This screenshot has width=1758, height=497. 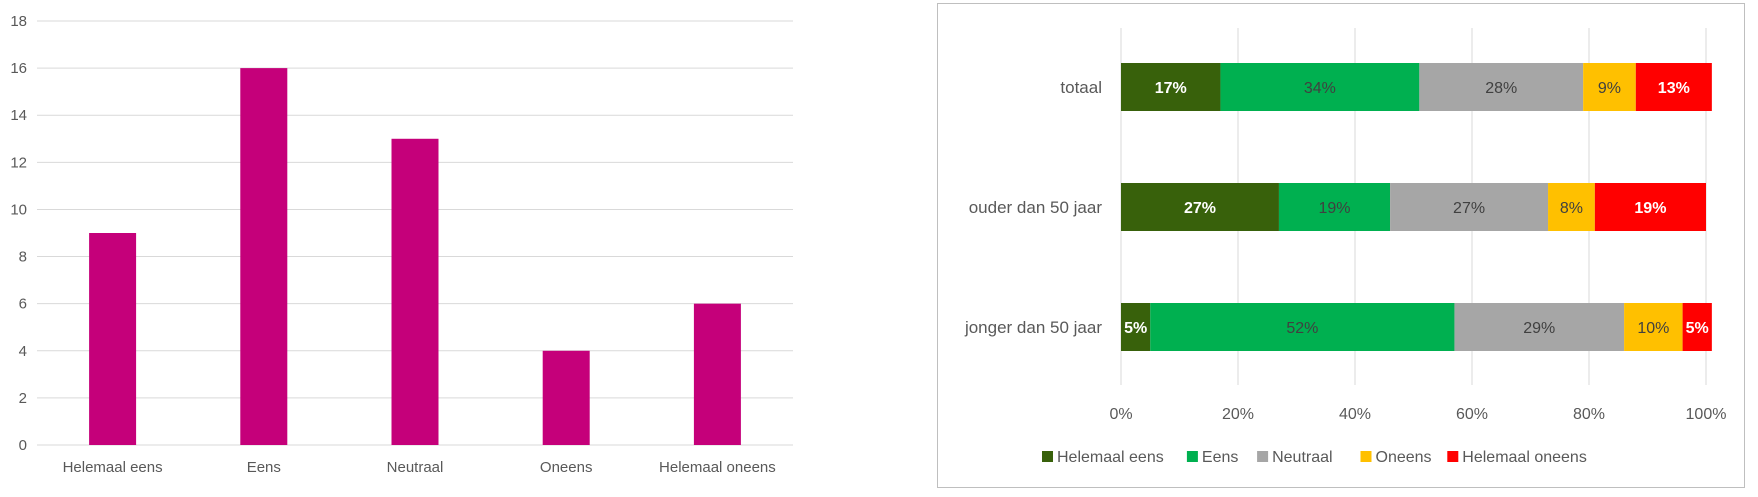 What do you see at coordinates (18, 21) in the screenshot?
I see `y-tick-label: 18` at bounding box center [18, 21].